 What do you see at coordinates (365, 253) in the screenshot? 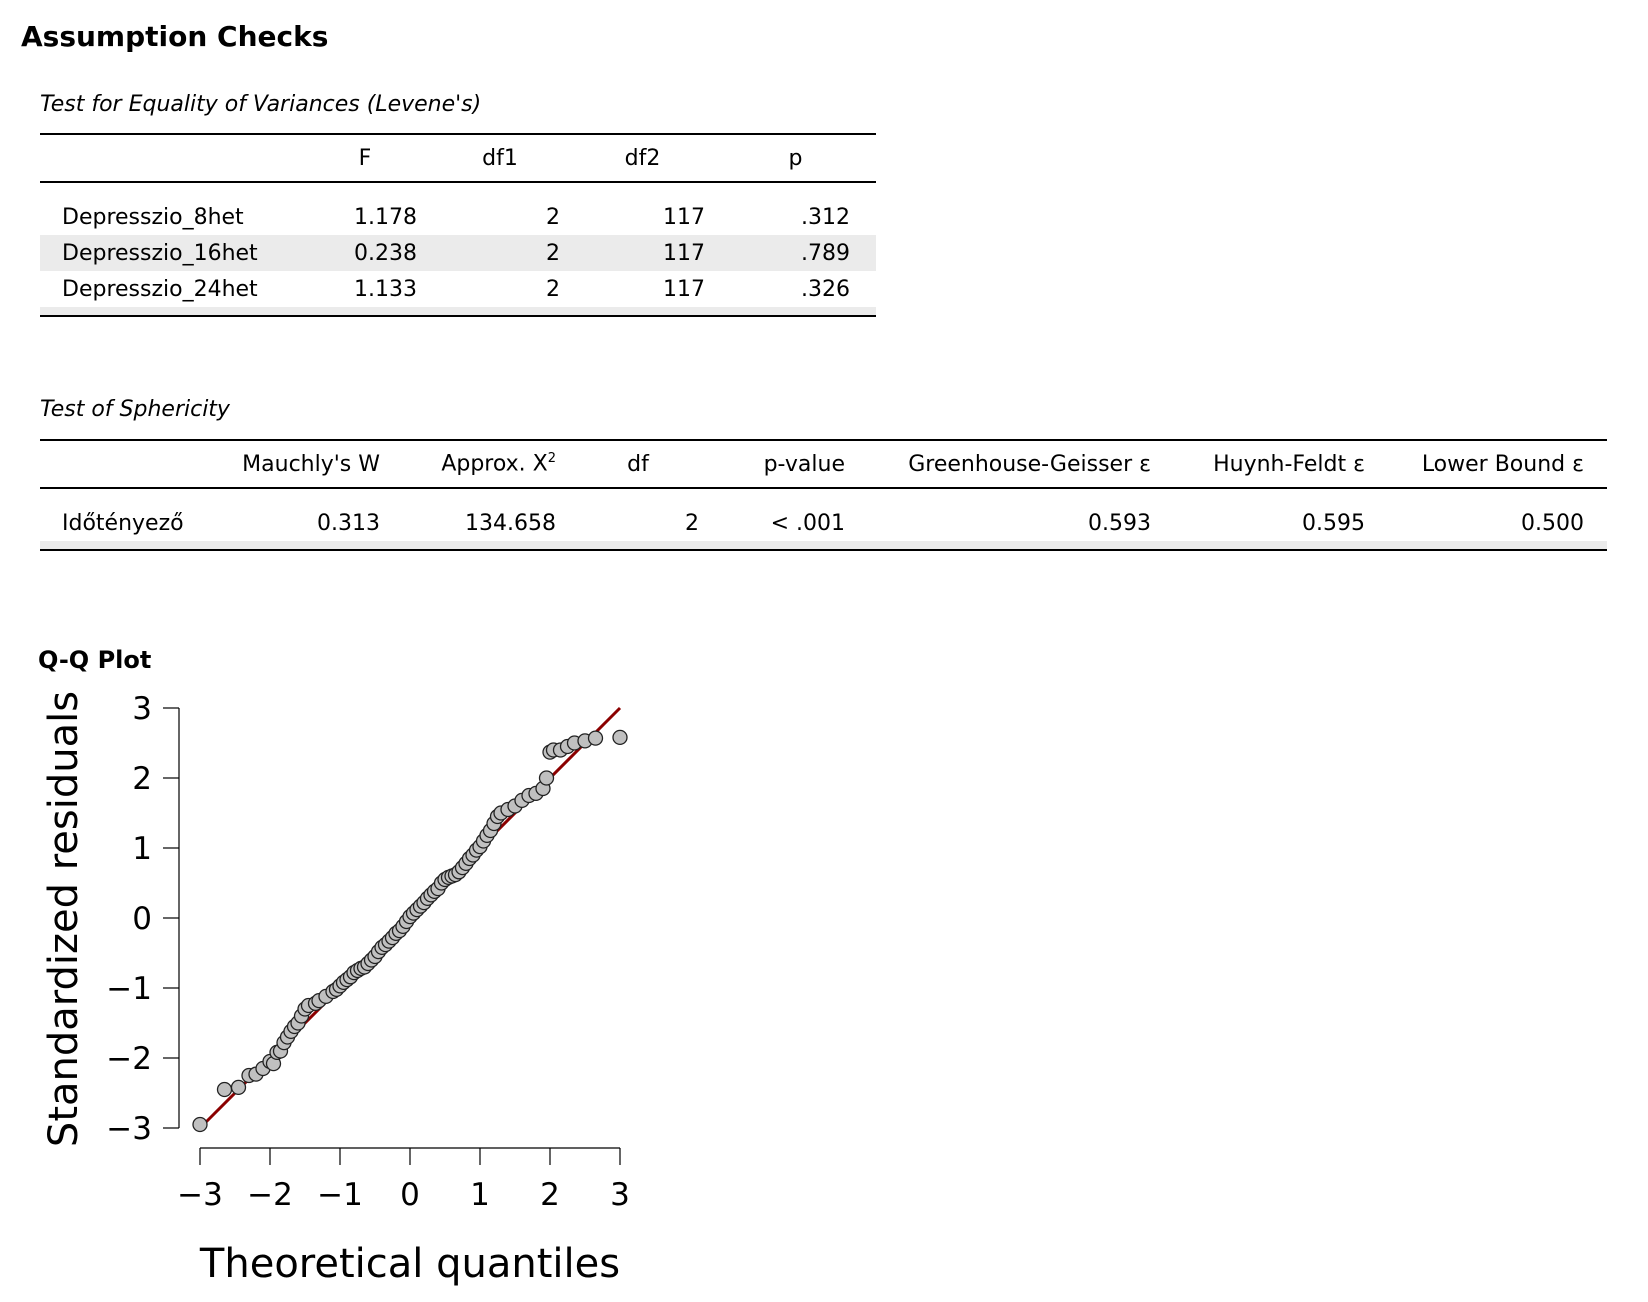
I see `cell-f: 0.238` at bounding box center [365, 253].